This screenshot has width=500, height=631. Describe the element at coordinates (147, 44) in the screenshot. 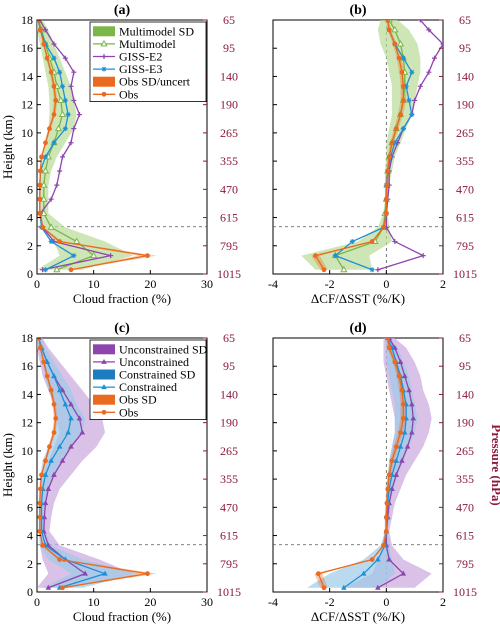

I see `legend-label: Multimodel` at that location.